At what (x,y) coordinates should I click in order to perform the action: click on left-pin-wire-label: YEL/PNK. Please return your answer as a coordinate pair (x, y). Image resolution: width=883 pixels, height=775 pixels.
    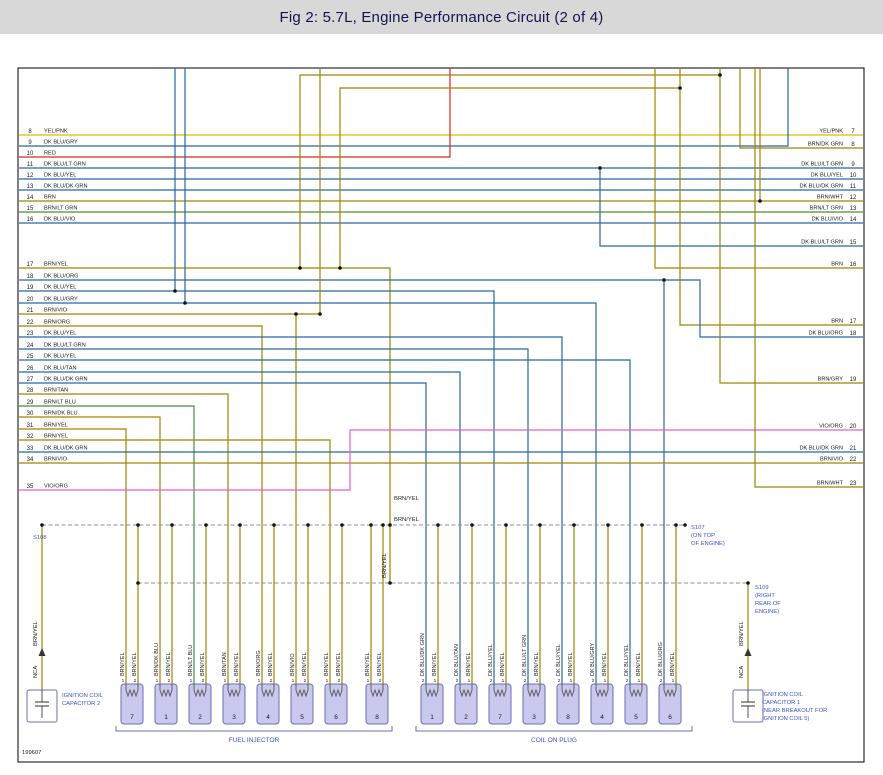
    Looking at the image, I should click on (56, 132).